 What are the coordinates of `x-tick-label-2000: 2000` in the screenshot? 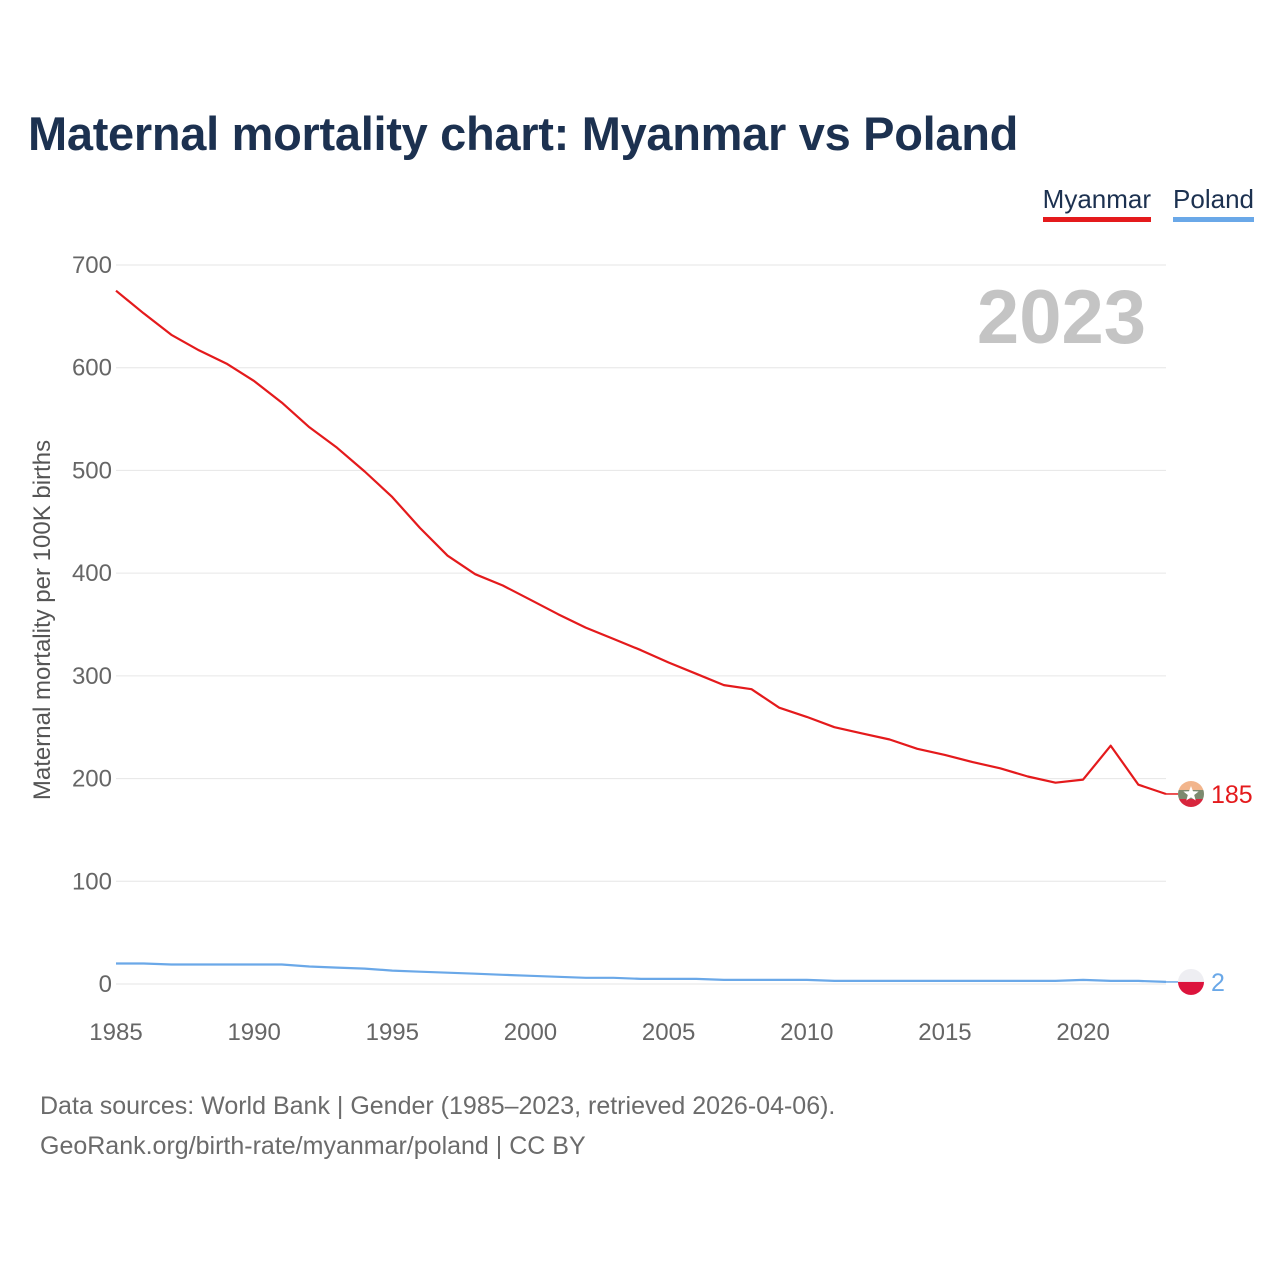 It's located at (530, 1032).